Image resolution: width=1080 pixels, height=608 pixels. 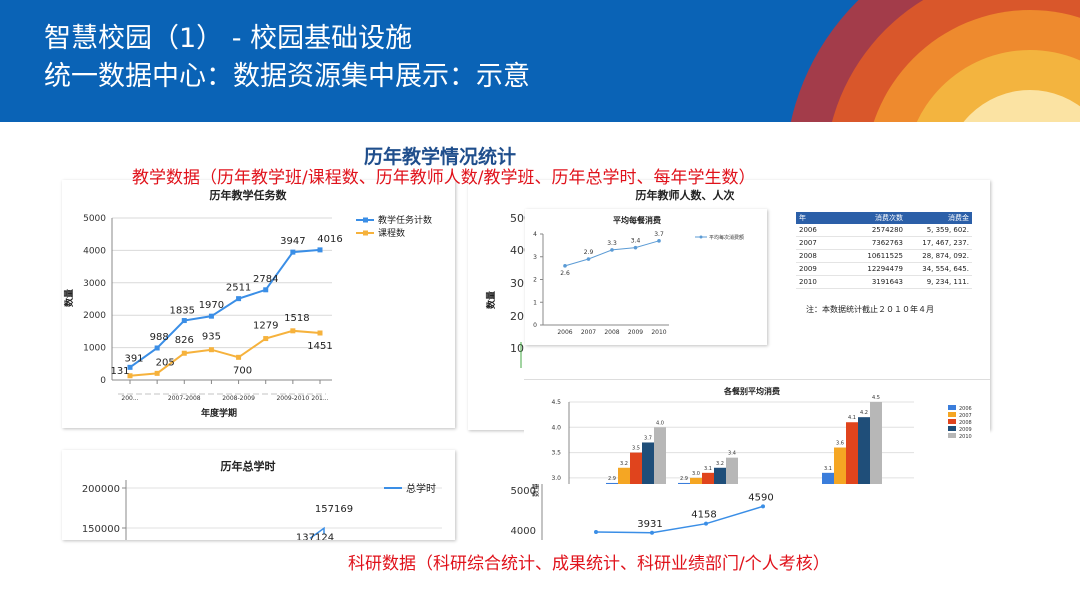 What do you see at coordinates (165, 362) in the screenshot?
I see `data-label: 205` at bounding box center [165, 362].